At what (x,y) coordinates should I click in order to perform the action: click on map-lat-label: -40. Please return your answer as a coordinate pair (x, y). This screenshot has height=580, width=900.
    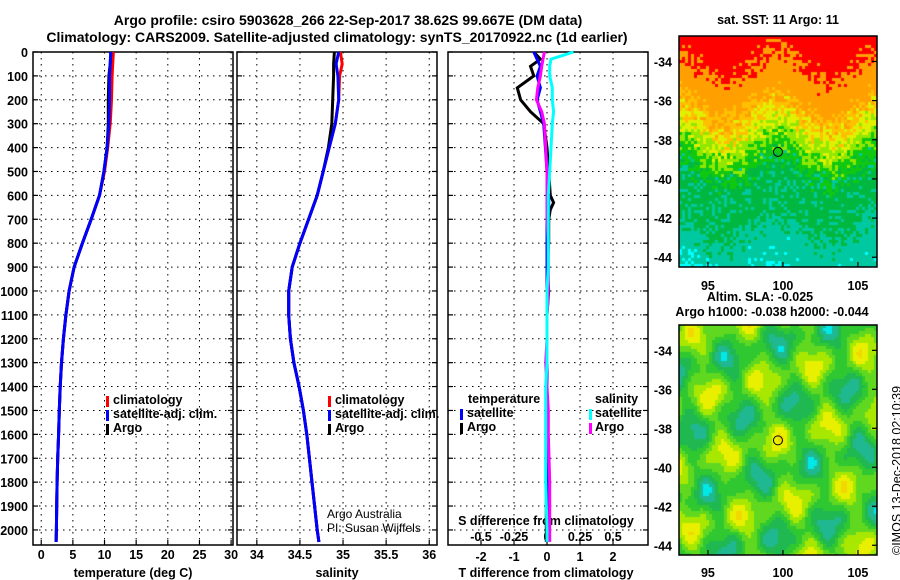
    Looking at the image, I should click on (663, 180).